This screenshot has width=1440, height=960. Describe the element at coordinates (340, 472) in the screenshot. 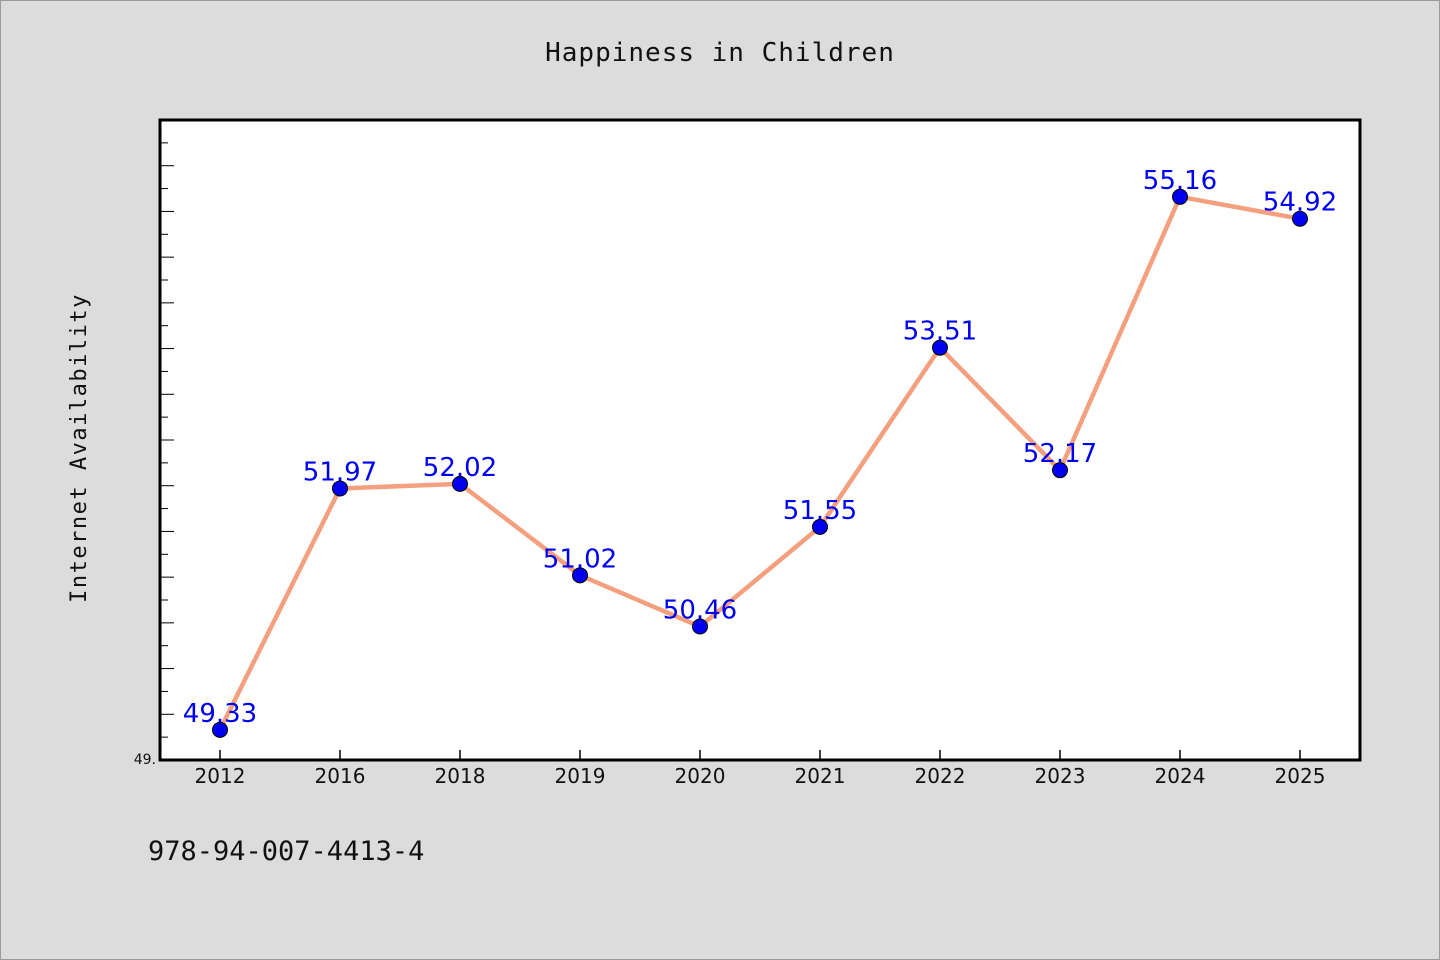

I see `data-label: 51.97` at that location.